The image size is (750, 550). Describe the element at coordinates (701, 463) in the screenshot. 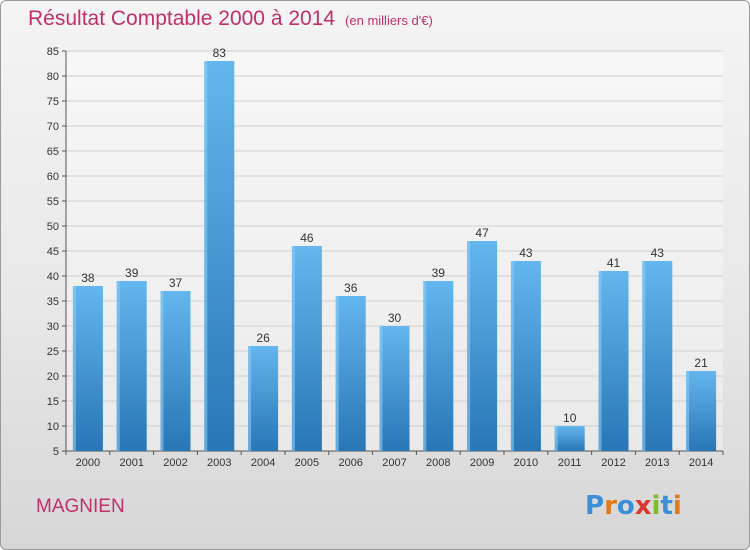

I see `x-tick-label-2014: 2014` at that location.